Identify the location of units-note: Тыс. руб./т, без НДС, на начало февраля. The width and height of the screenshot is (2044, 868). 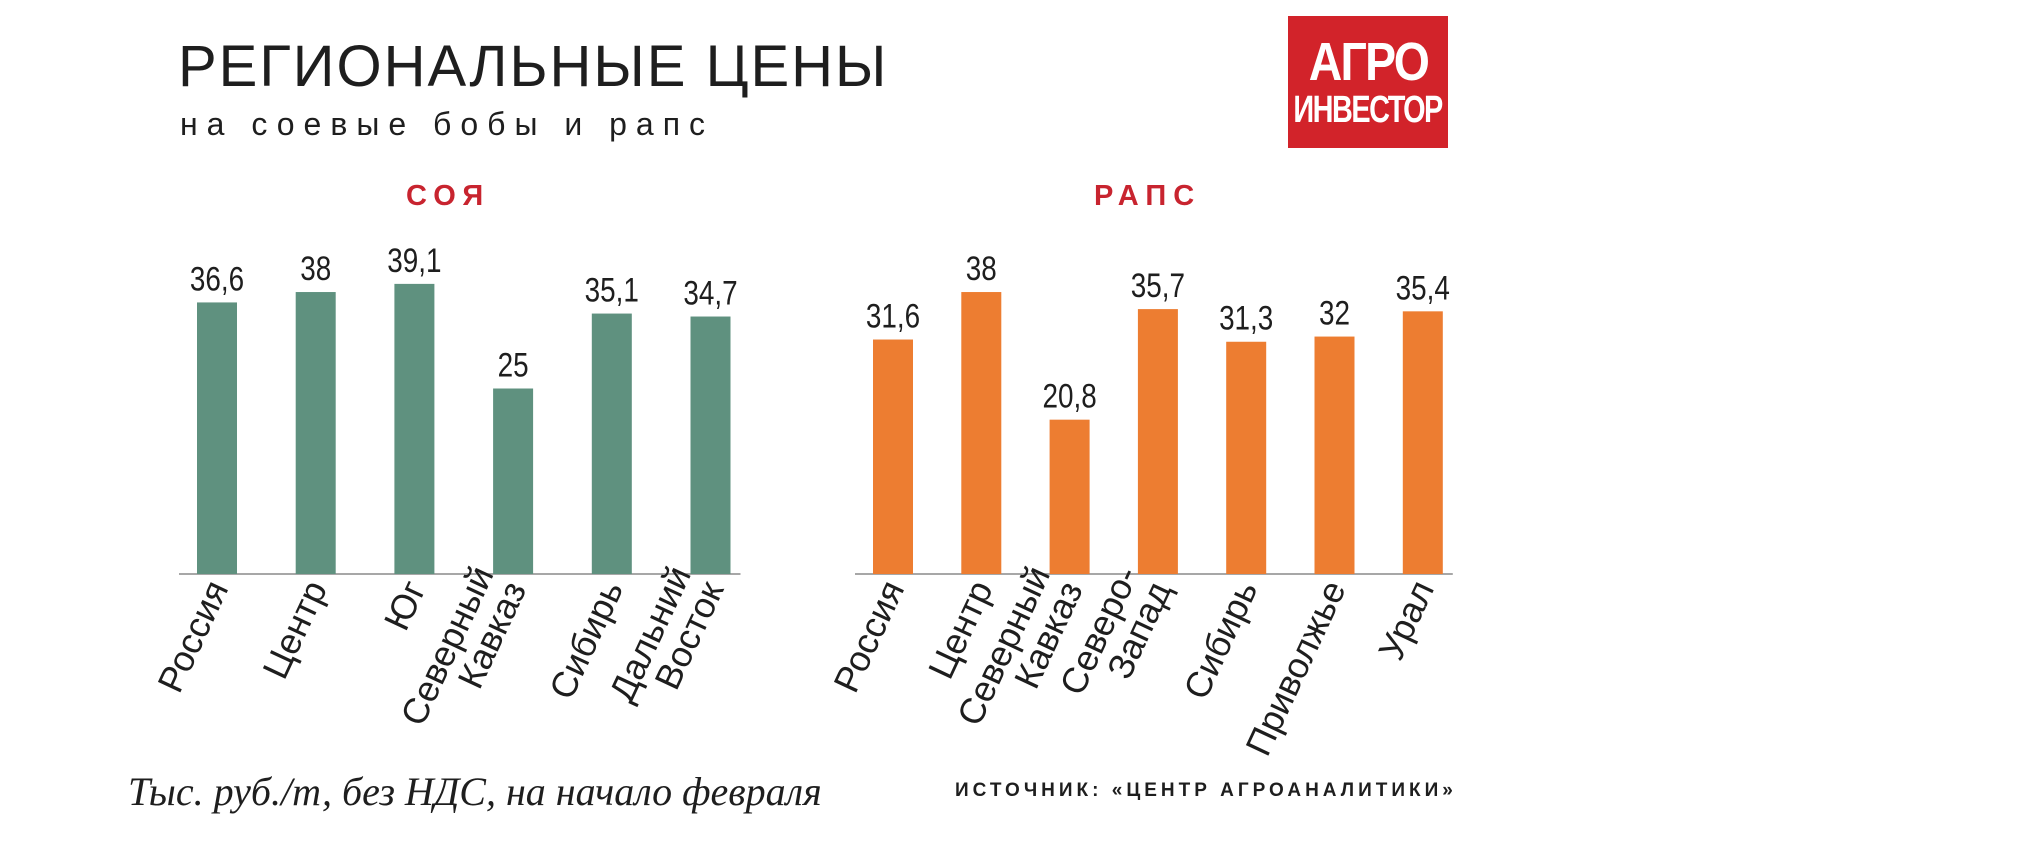
(475, 791).